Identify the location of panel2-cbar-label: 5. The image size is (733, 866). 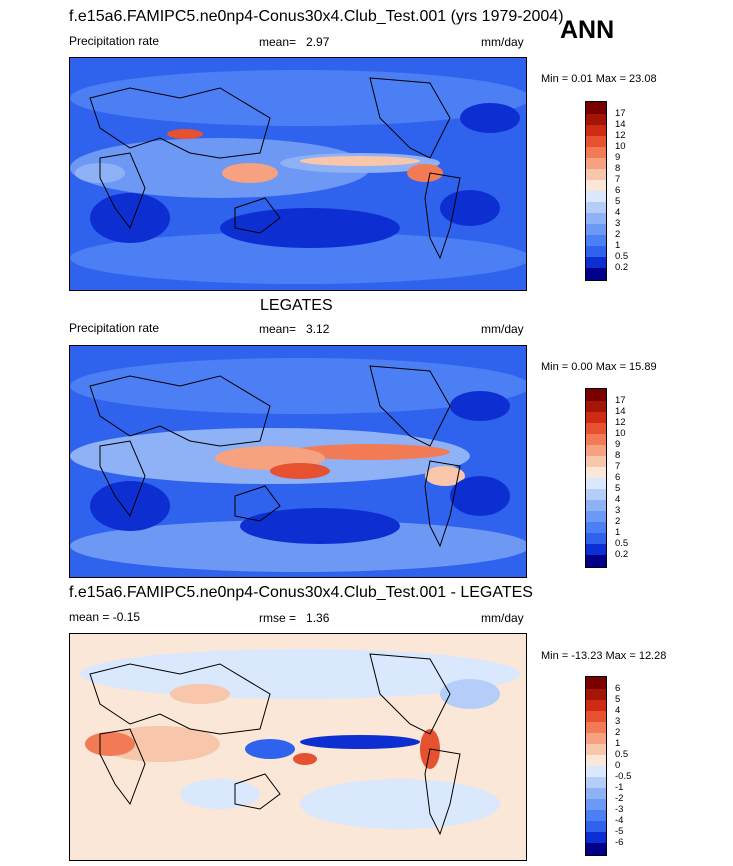
(618, 488).